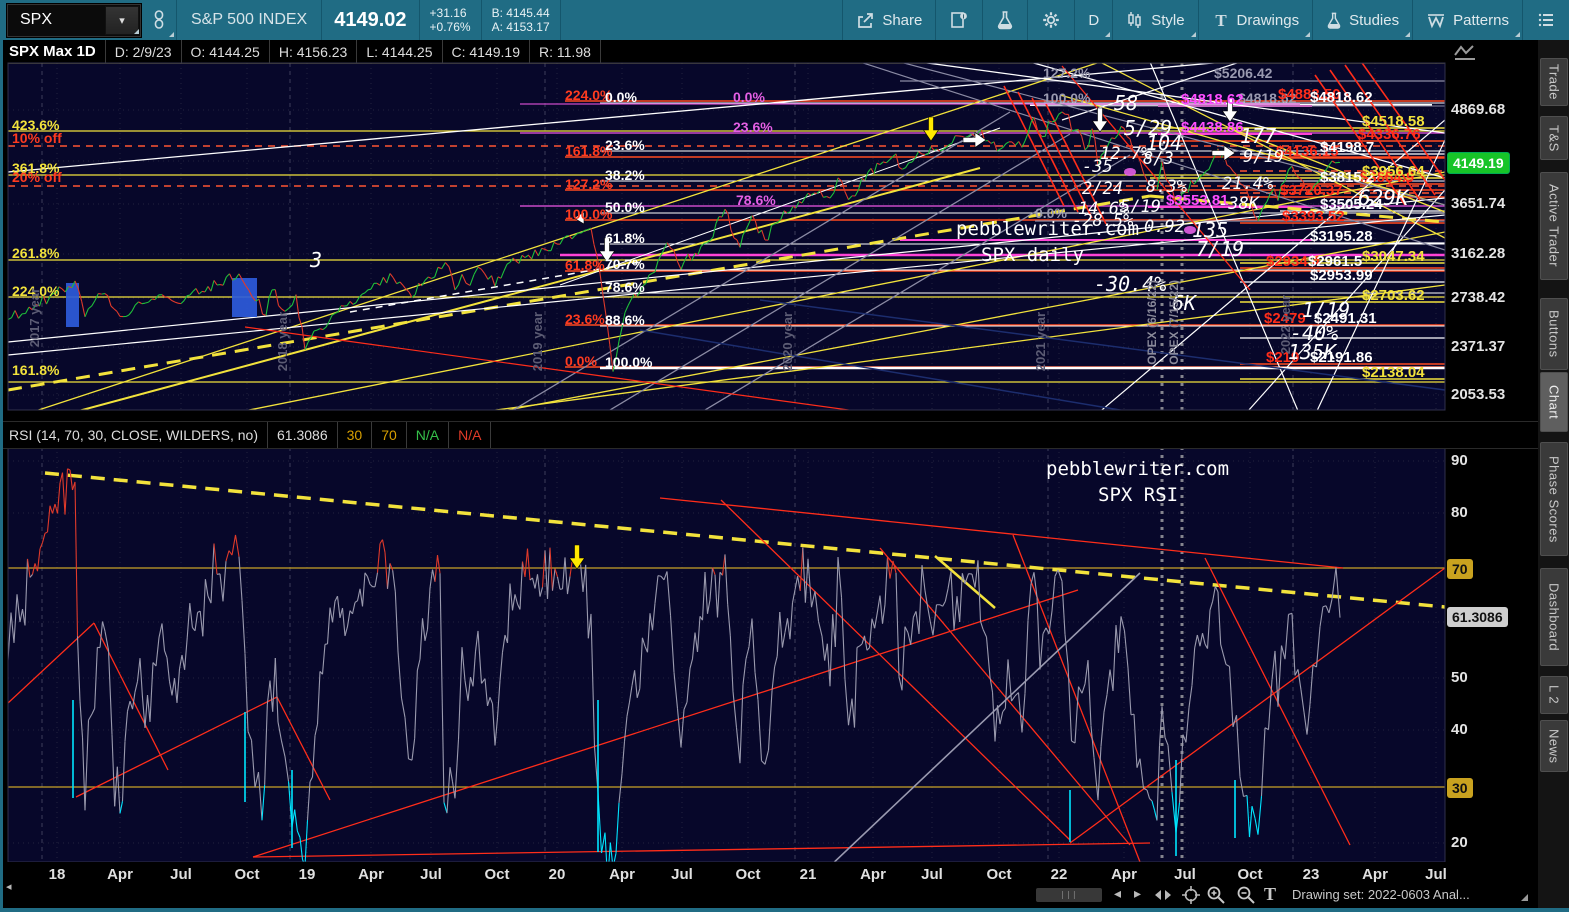 Image resolution: width=1569 pixels, height=912 pixels. What do you see at coordinates (1163, 895) in the screenshot?
I see `pan-icon` at bounding box center [1163, 895].